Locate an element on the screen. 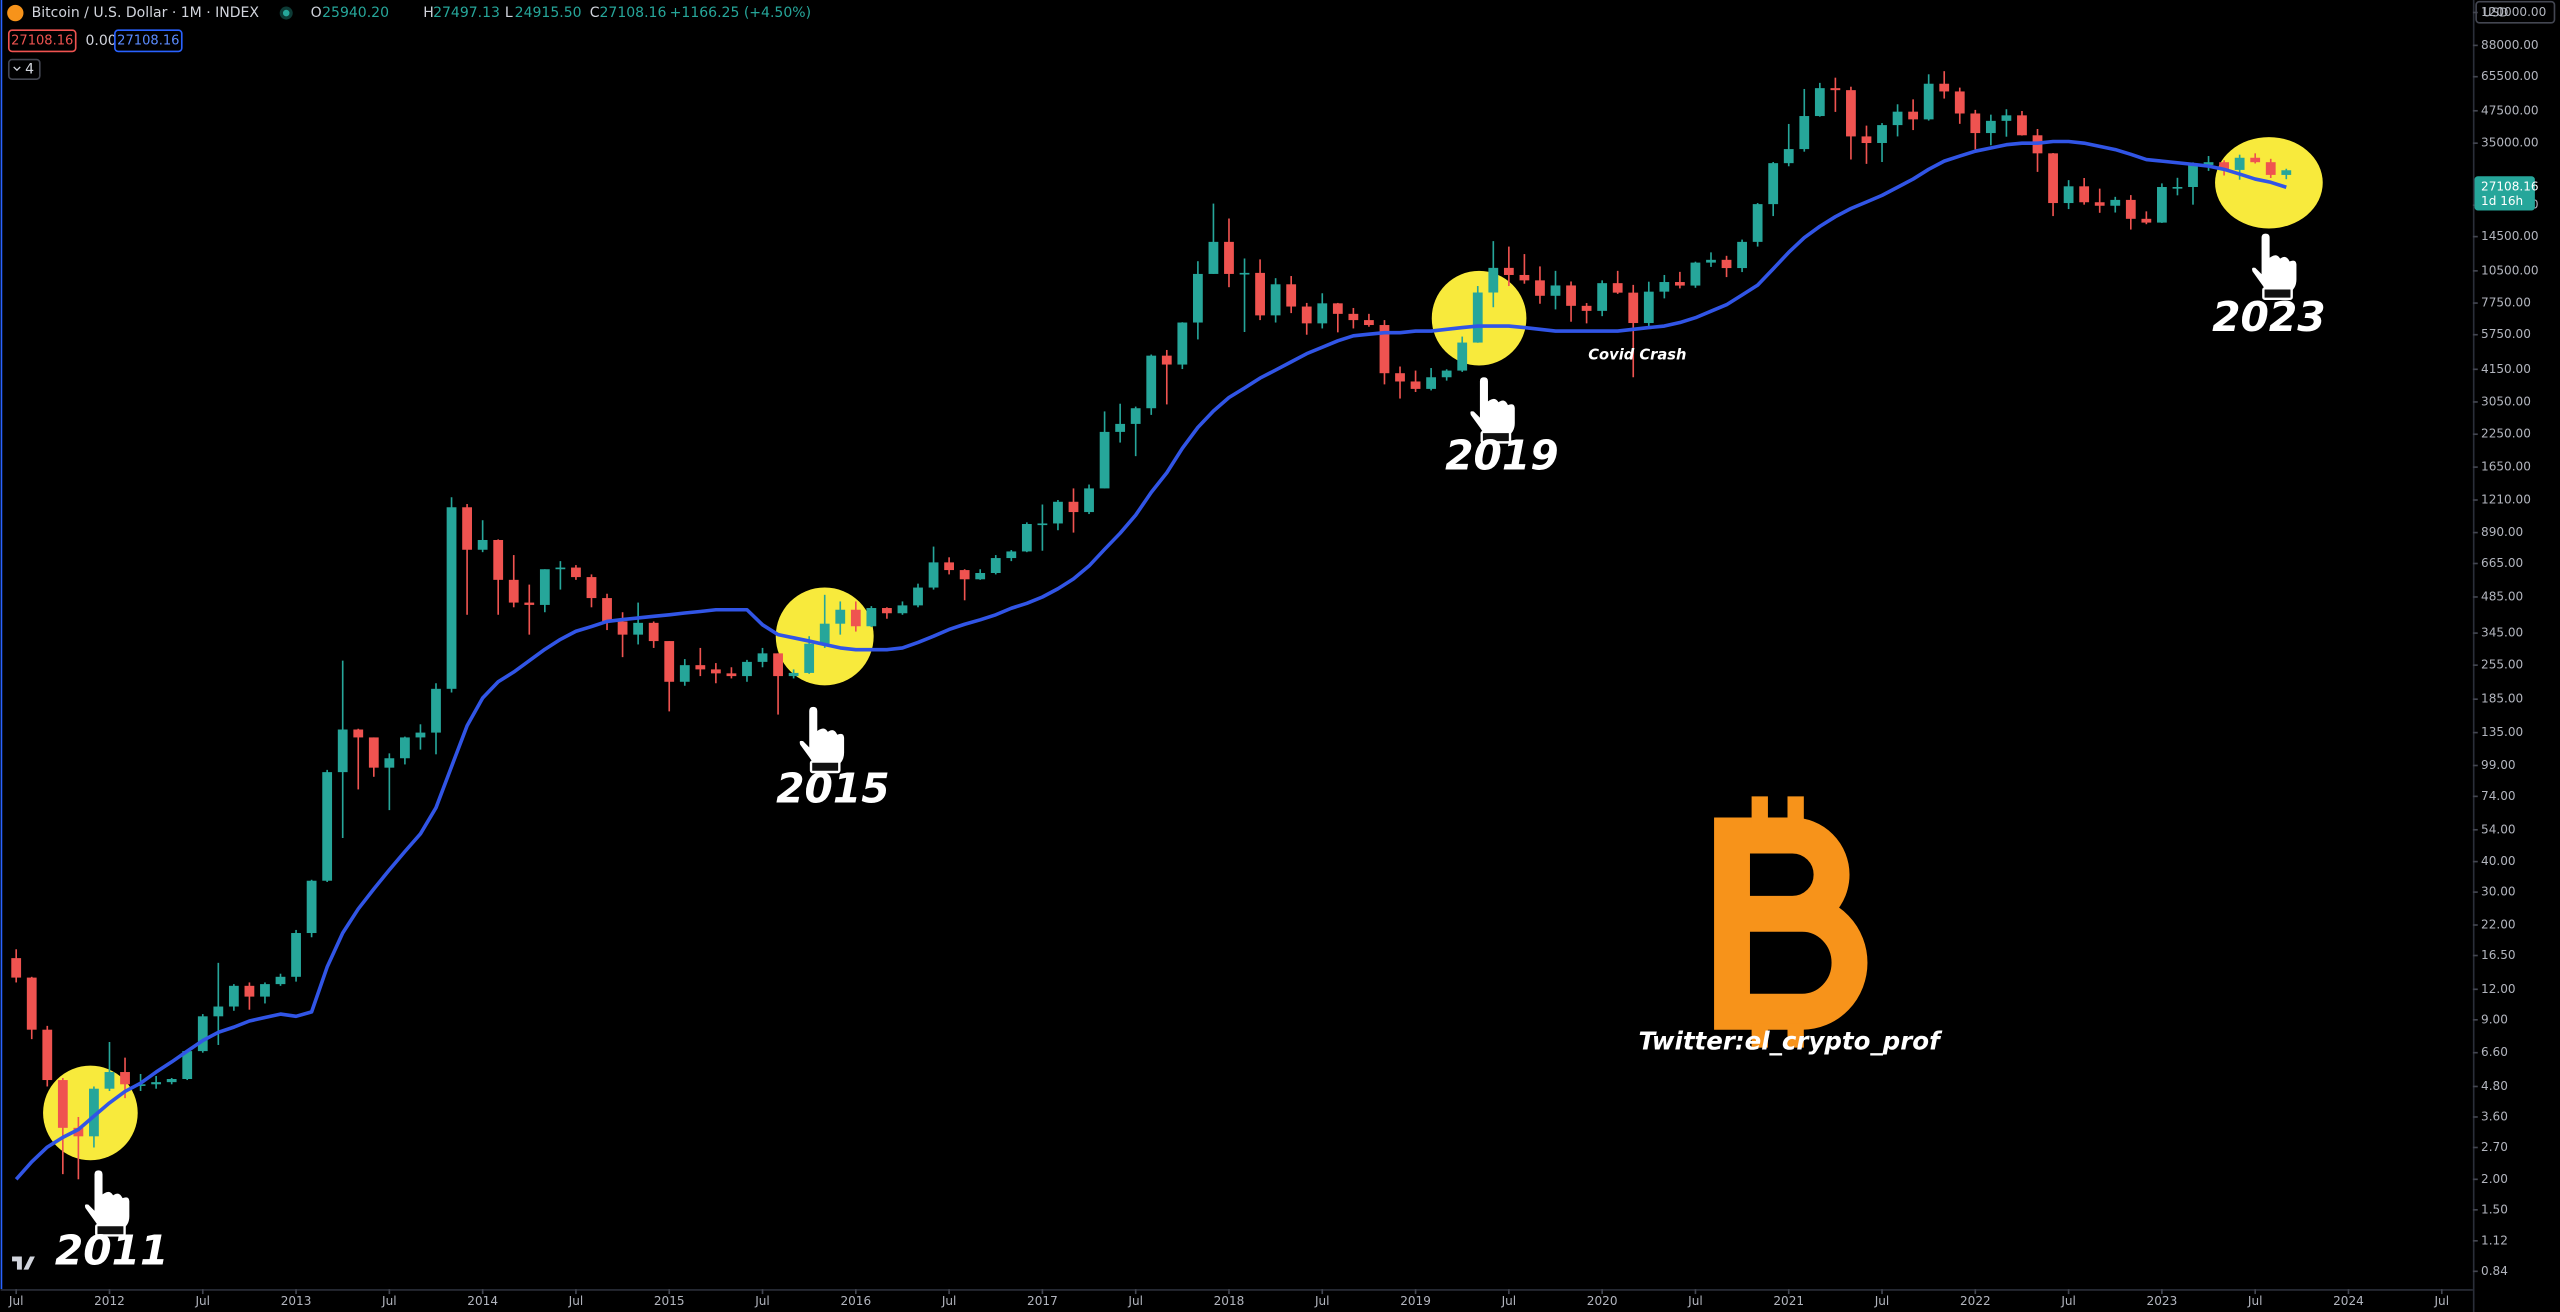 Image resolution: width=2560 pixels, height=1312 pixels. x-tick-label: 2013 is located at coordinates (296, 1301).